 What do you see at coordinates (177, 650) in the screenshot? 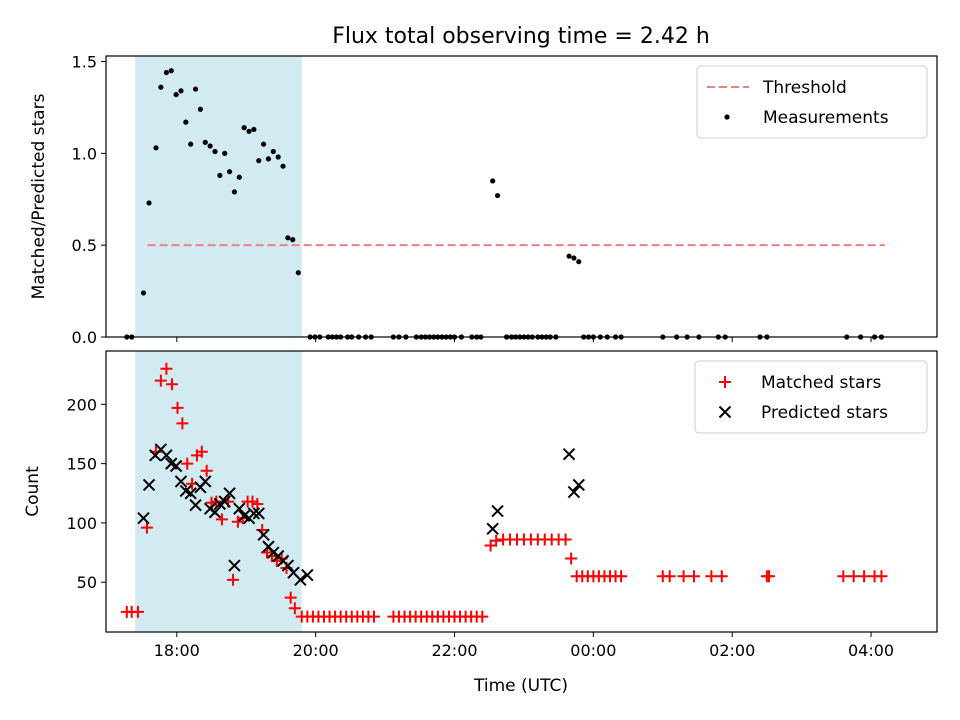
I see `x-tick-label: 18:00` at bounding box center [177, 650].